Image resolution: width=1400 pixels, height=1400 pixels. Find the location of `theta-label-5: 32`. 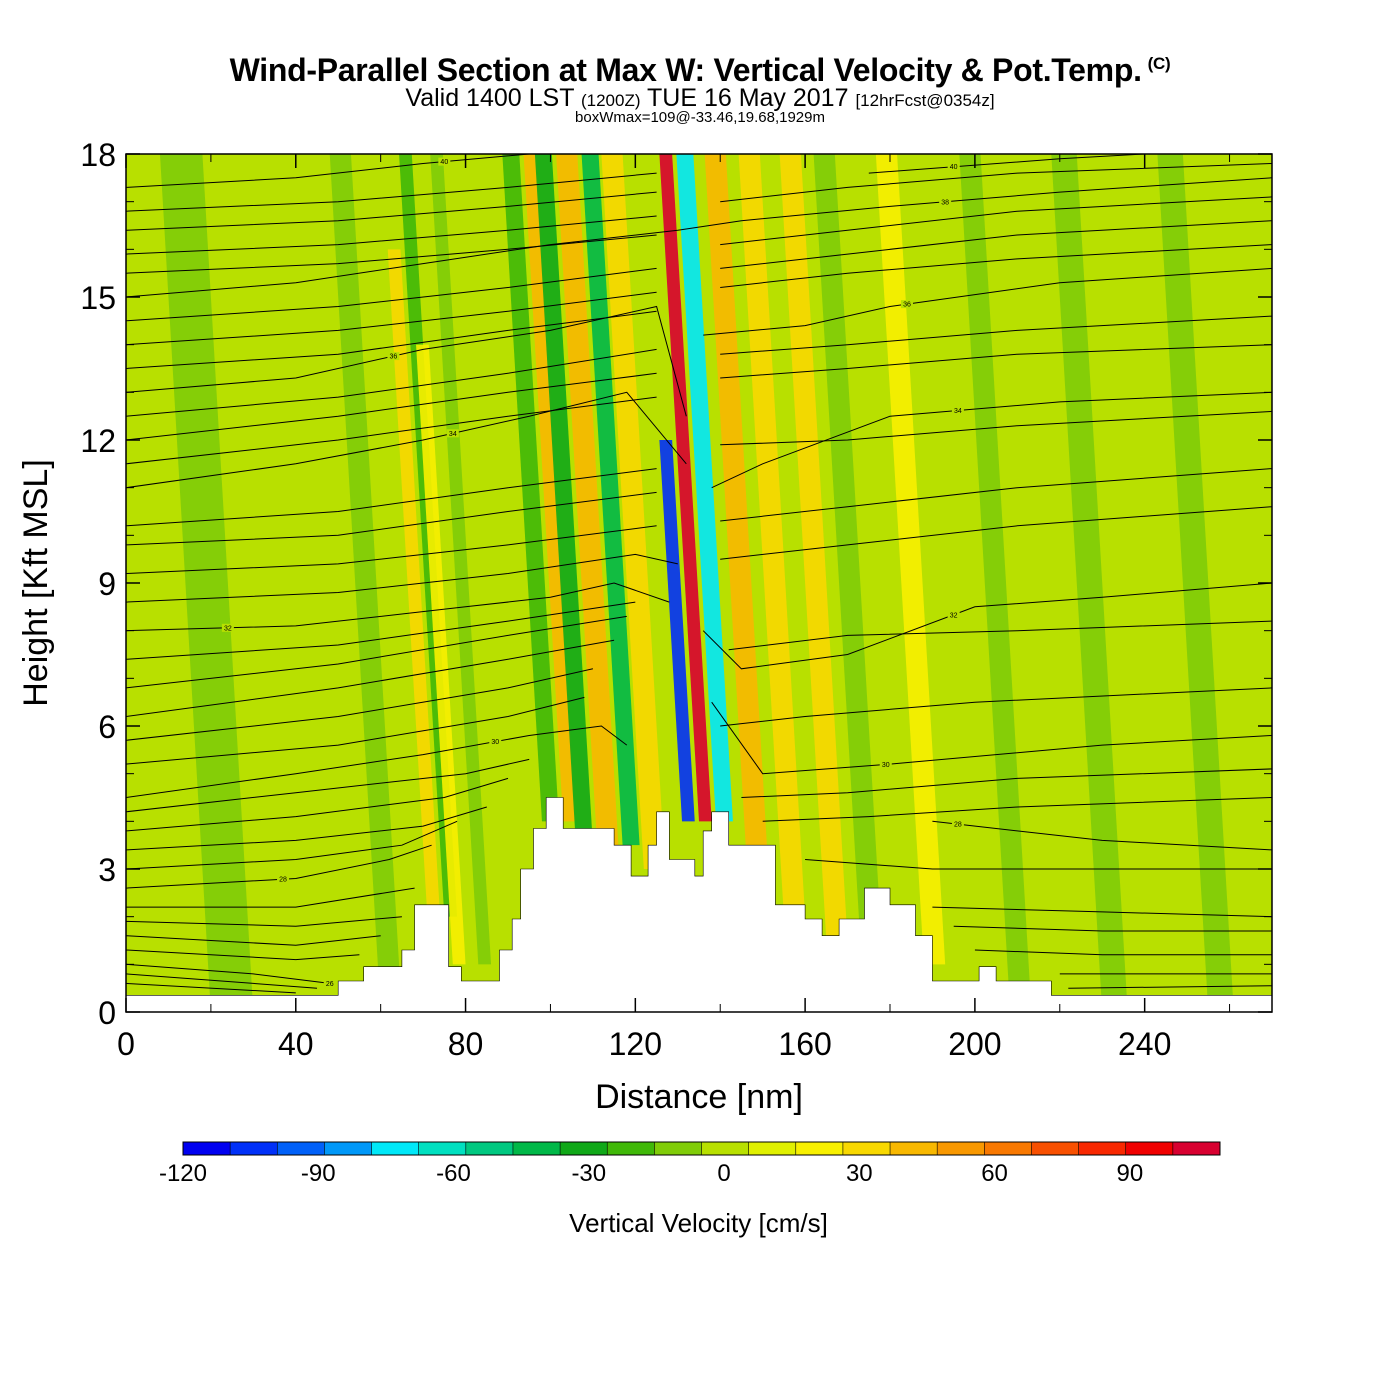

theta-label-5: 32 is located at coordinates (228, 628).